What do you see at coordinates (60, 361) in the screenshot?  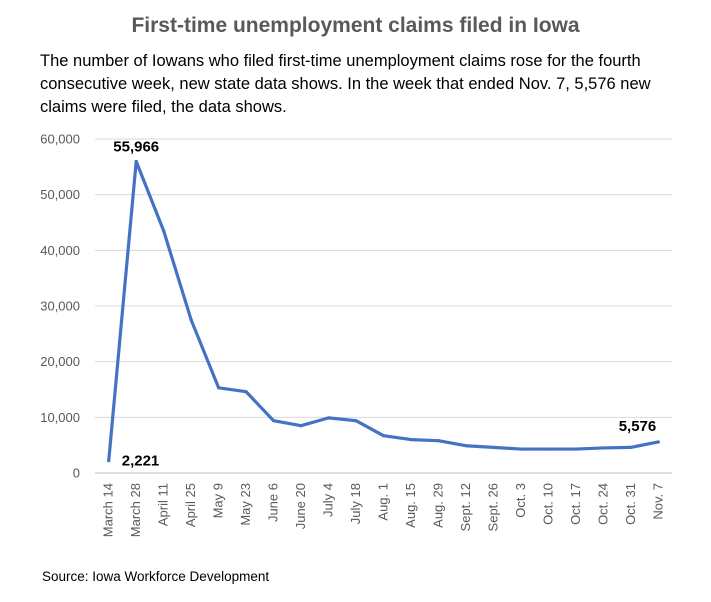 I see `y-tick-label: 20,000` at bounding box center [60, 361].